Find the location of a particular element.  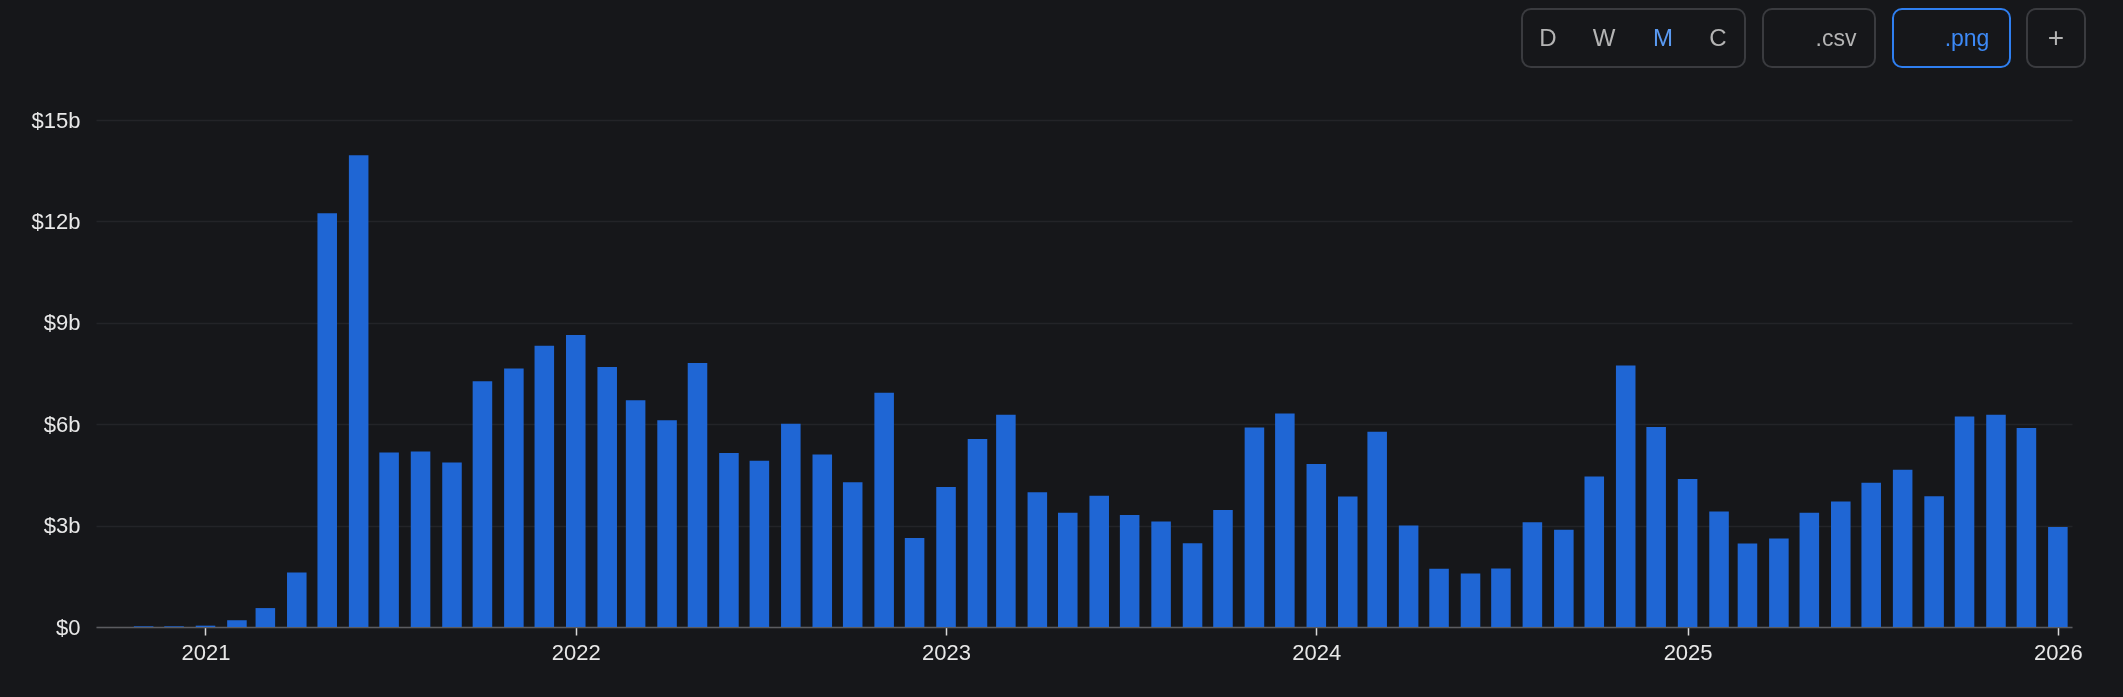

text: W is located at coordinates (1604, 37).